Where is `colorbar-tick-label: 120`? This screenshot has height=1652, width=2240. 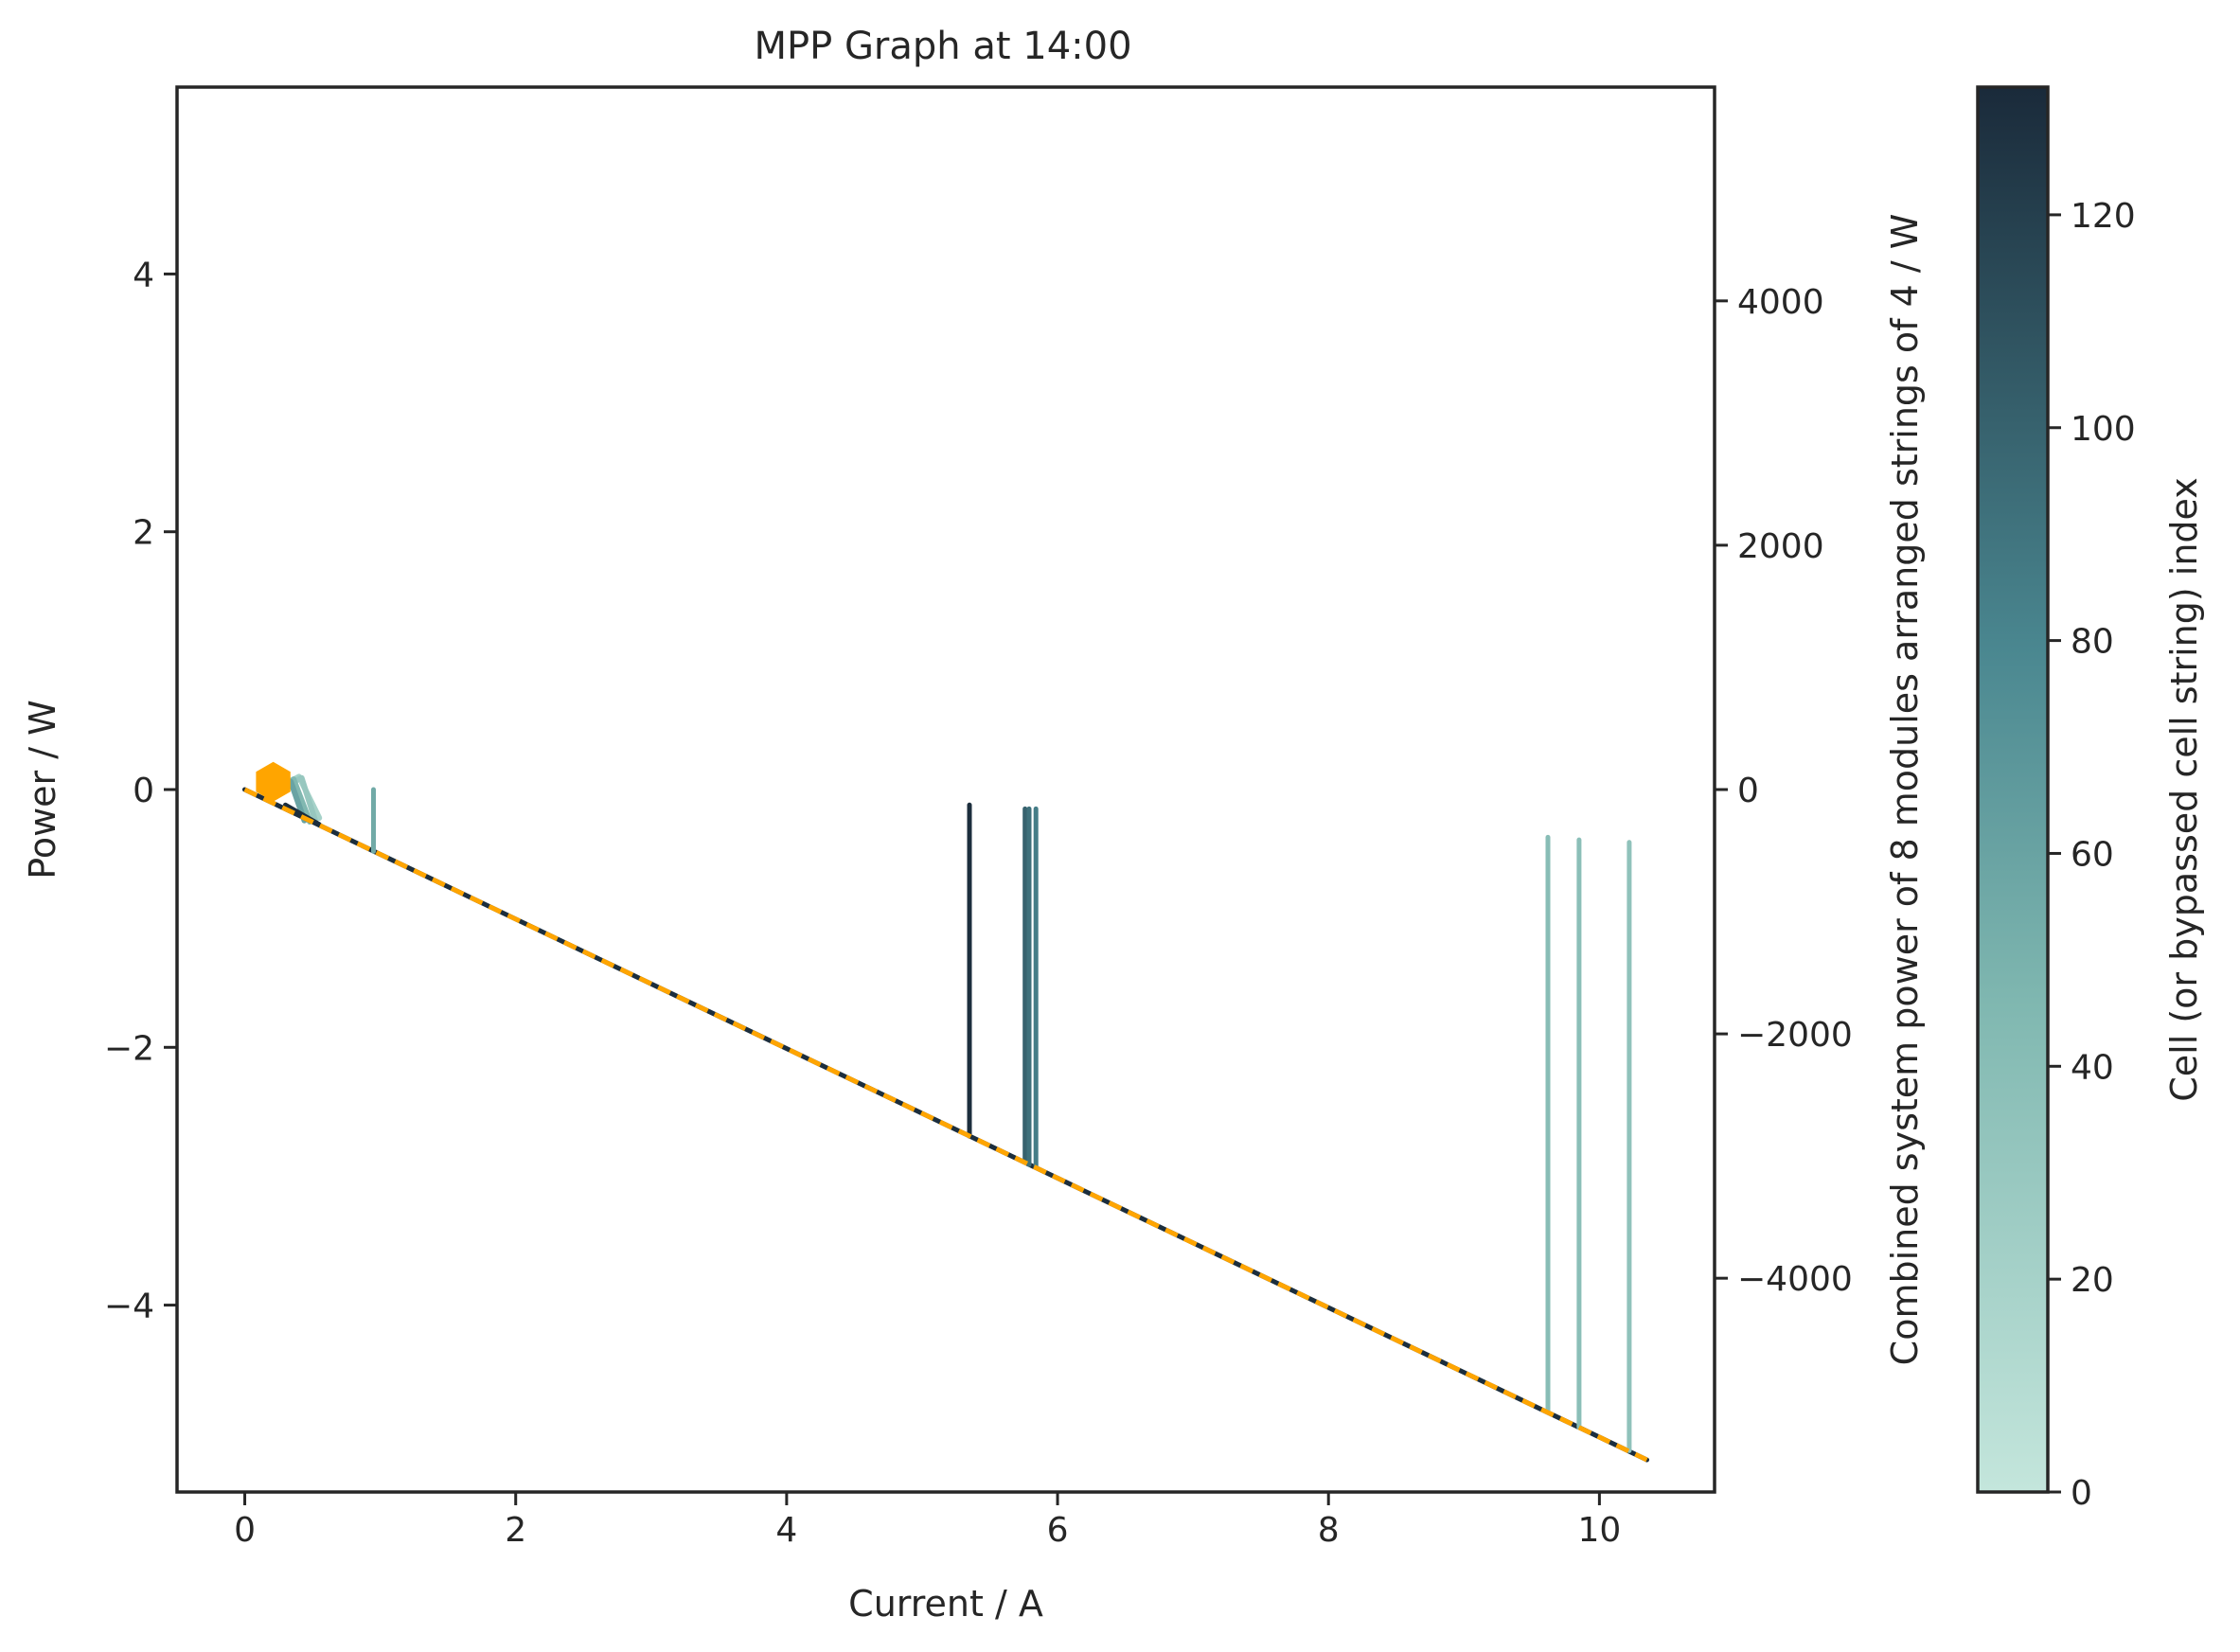 colorbar-tick-label: 120 is located at coordinates (2103, 216).